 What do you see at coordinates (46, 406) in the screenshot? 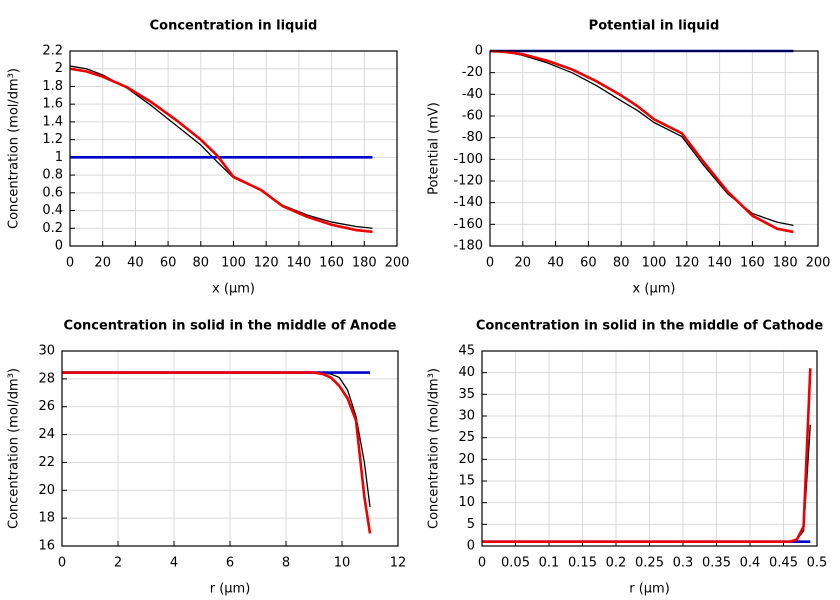
I see `y-tick-label: 26` at bounding box center [46, 406].